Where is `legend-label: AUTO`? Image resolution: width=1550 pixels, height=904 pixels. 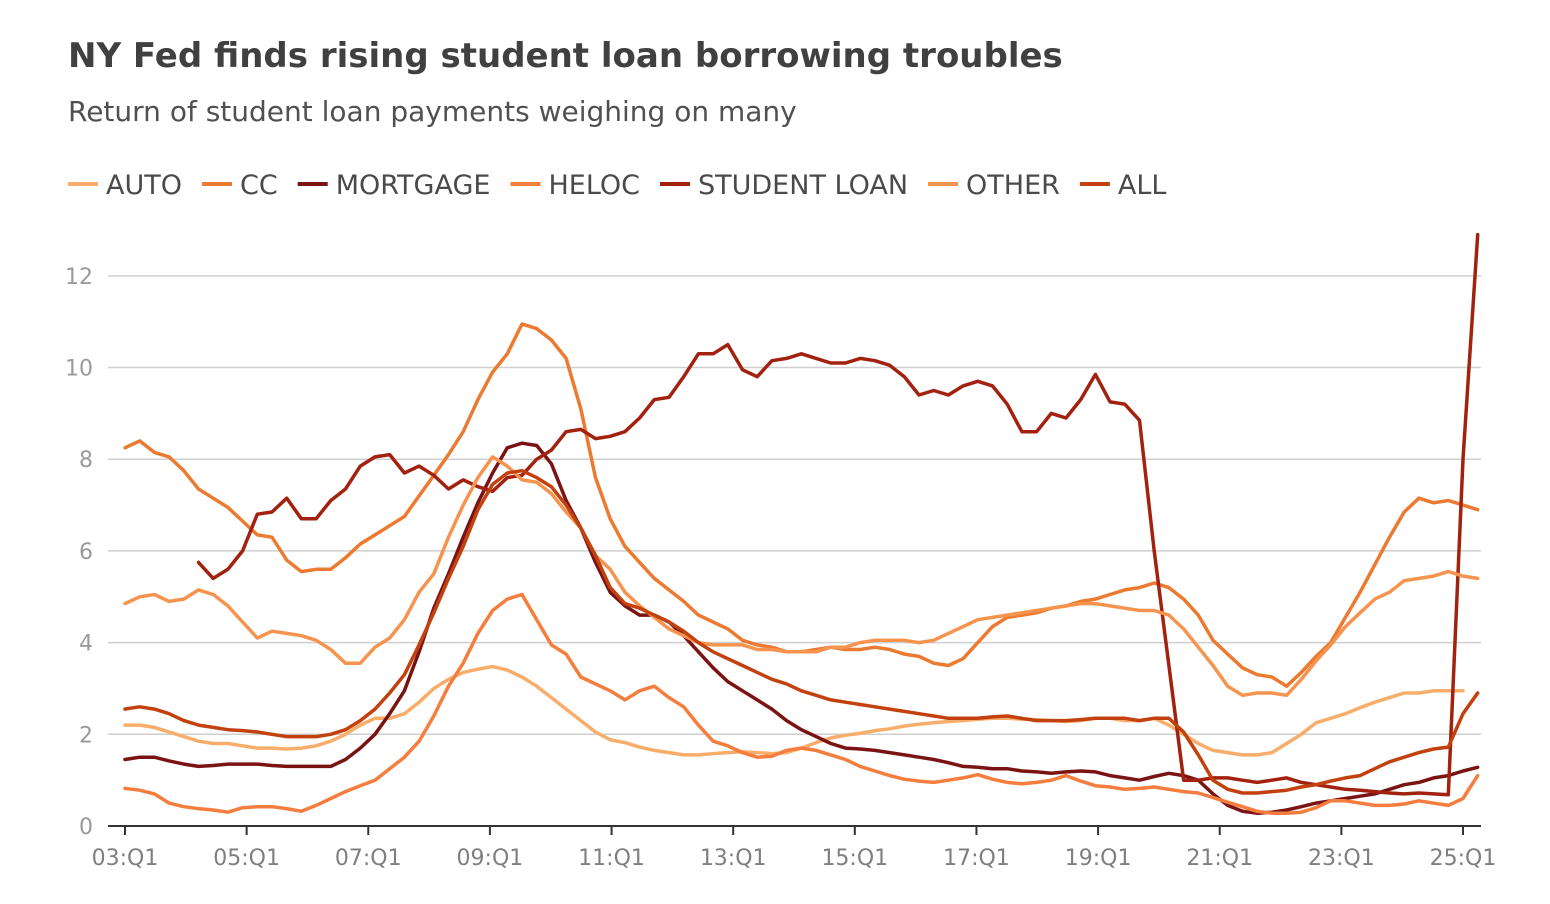
legend-label: AUTO is located at coordinates (144, 185).